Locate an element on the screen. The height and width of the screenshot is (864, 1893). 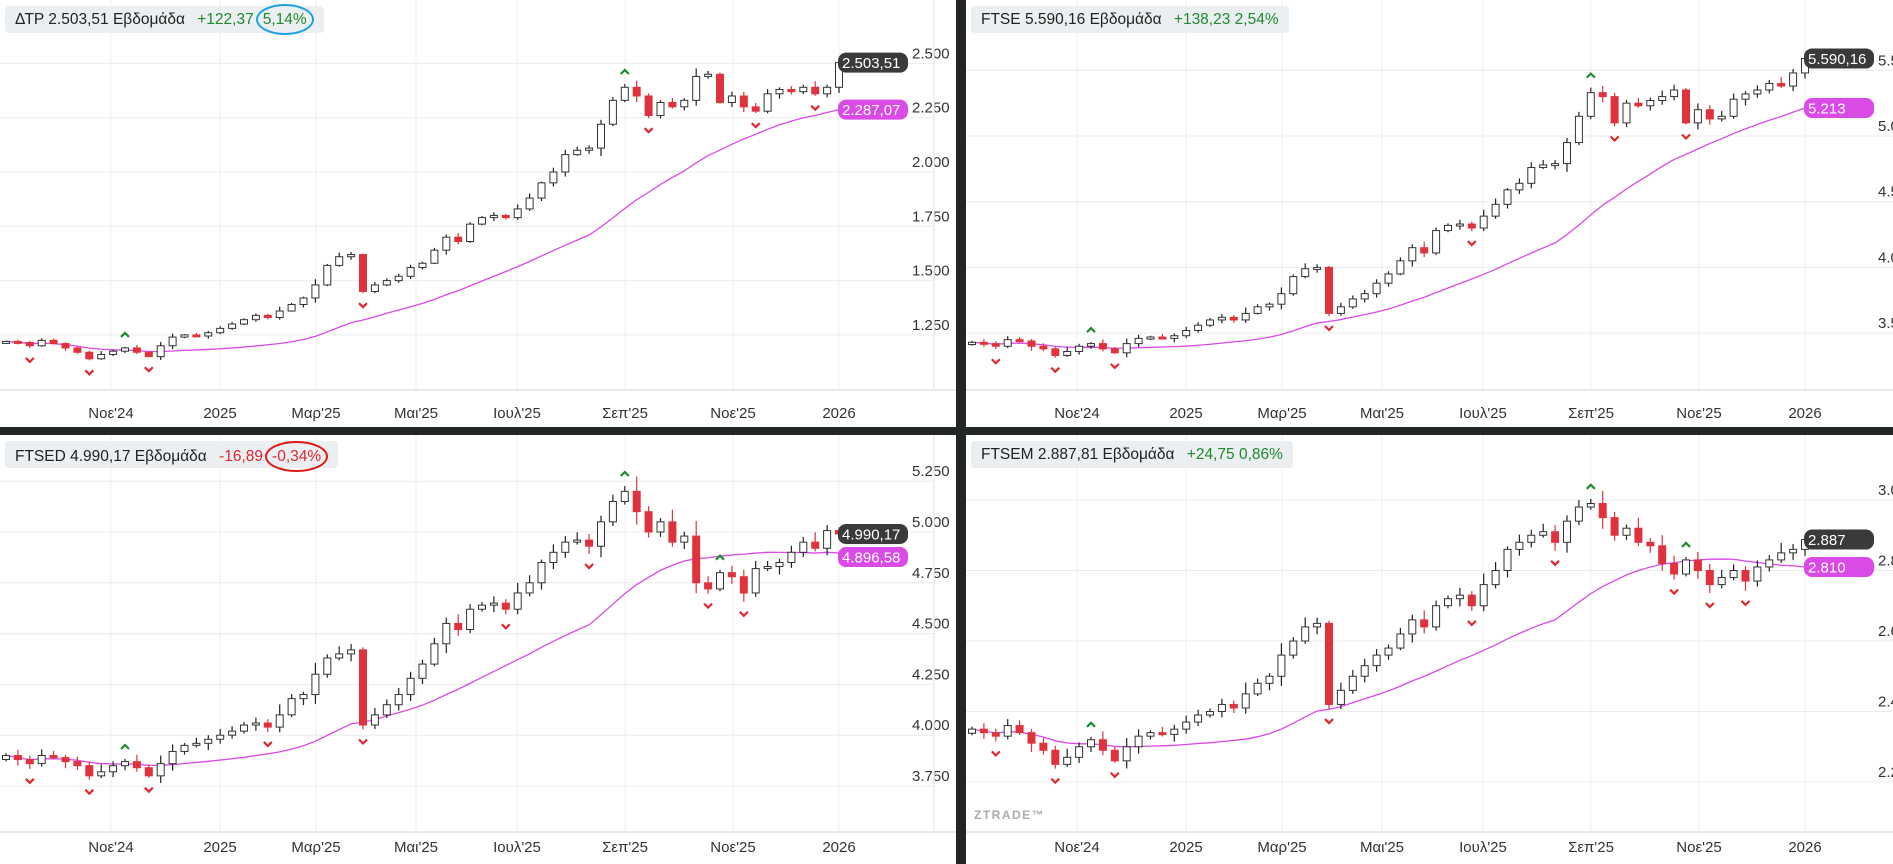
change-percent: 2,54% is located at coordinates (1256, 19).